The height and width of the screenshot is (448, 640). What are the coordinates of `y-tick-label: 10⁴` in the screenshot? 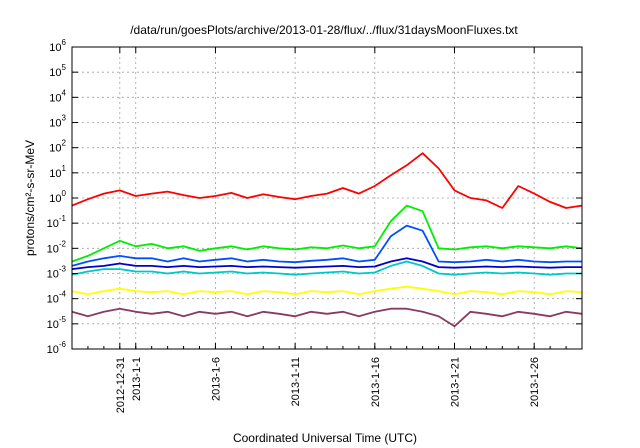 It's located at (57, 96).